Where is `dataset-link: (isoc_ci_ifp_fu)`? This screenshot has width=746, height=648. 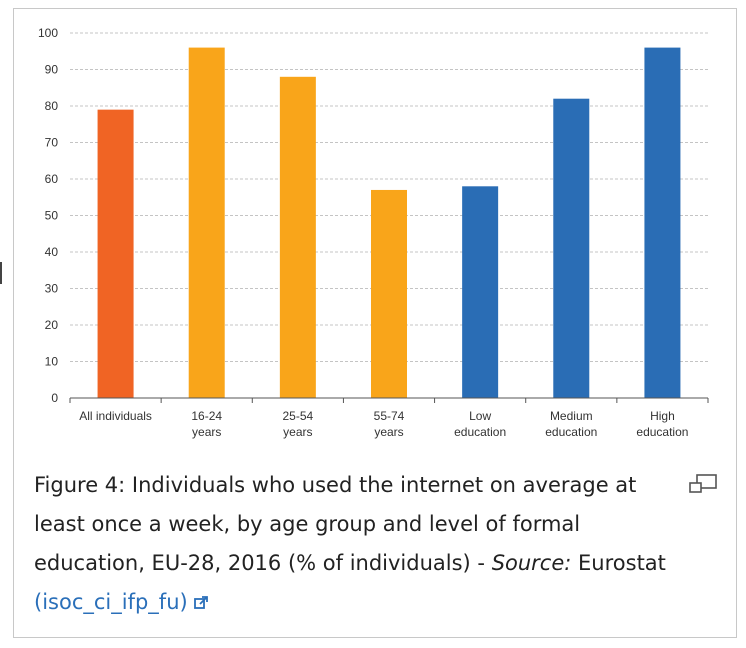 dataset-link: (isoc_ci_ifp_fu) is located at coordinates (111, 602).